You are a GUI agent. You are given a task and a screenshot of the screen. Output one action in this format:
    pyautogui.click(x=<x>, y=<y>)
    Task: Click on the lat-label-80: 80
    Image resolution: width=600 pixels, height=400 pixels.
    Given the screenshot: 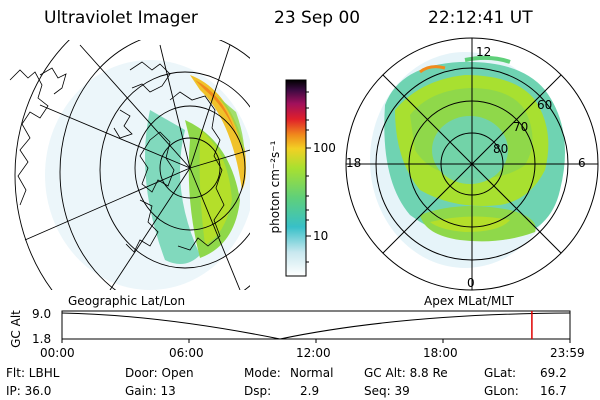 What is the action you would take?
    pyautogui.click(x=501, y=149)
    